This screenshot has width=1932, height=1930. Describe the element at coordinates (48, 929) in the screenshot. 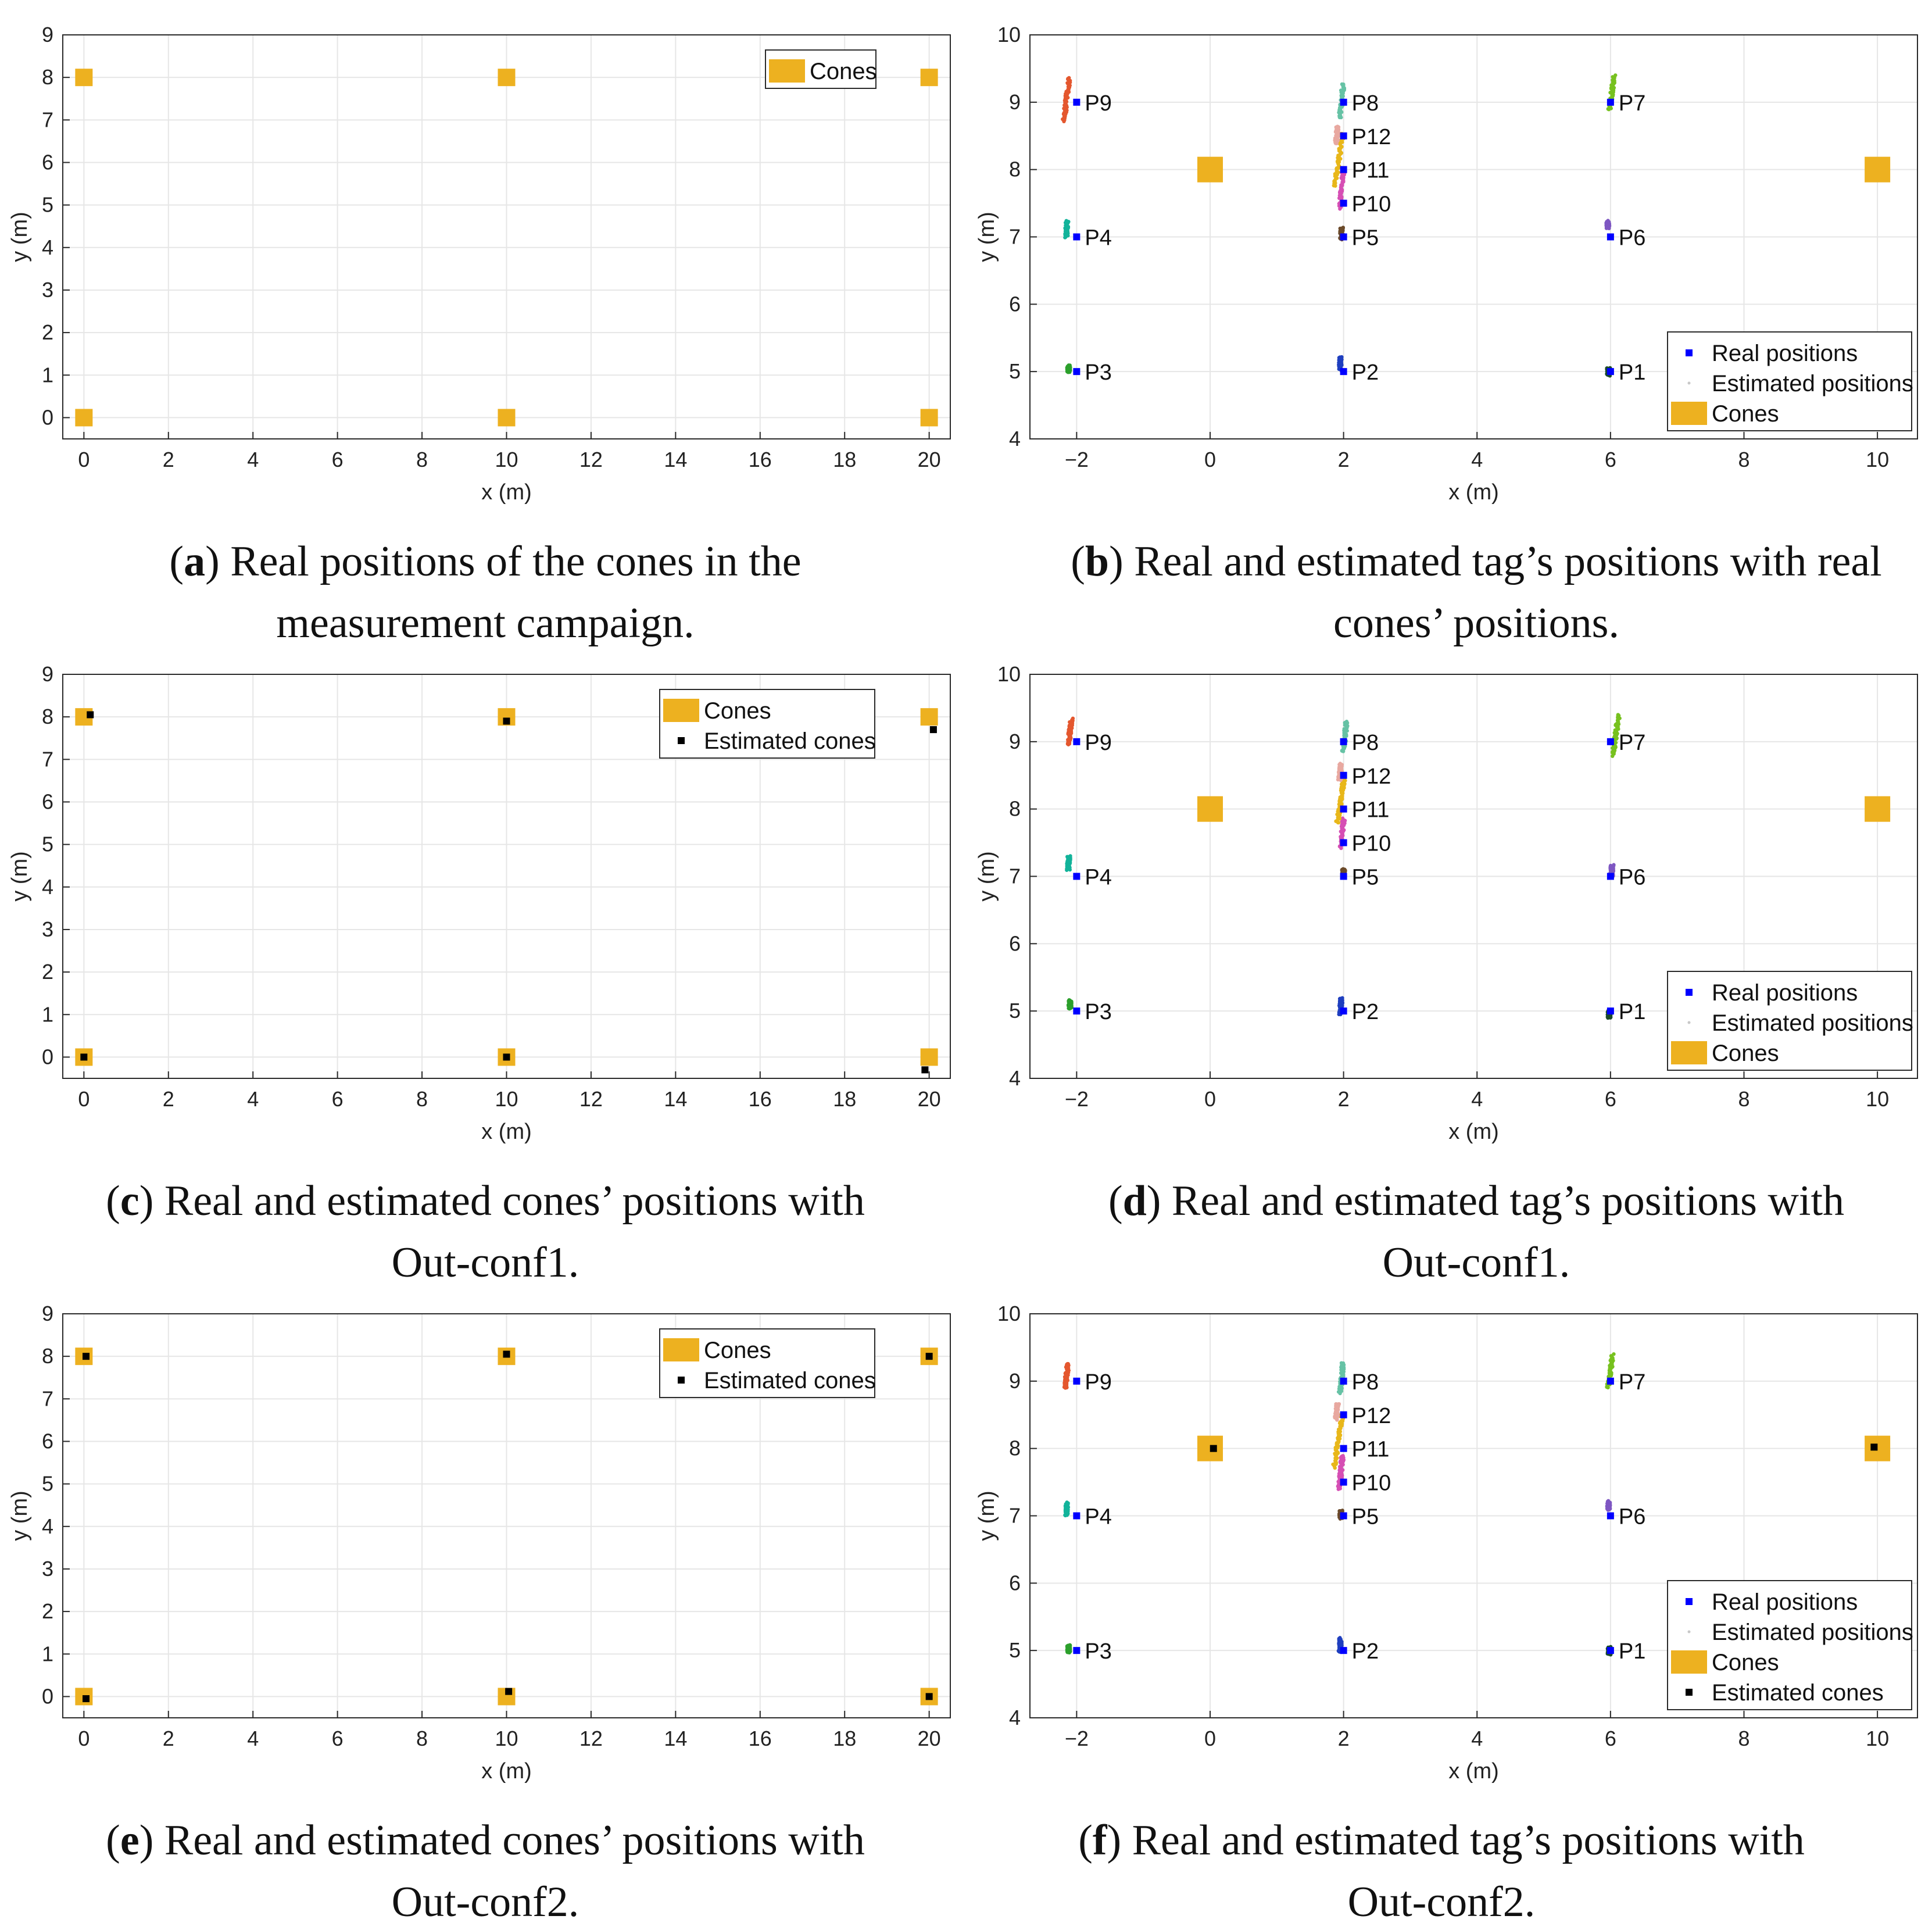

I see `y-tick-label: 3` at that location.